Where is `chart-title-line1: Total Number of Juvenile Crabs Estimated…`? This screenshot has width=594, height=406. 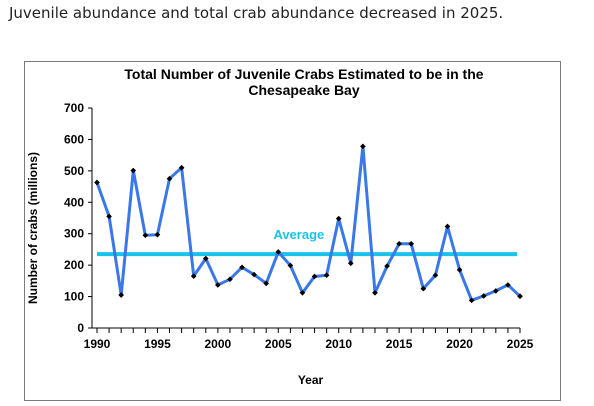
chart-title-line1: Total Number of Juvenile Crabs Estimated… is located at coordinates (303, 74).